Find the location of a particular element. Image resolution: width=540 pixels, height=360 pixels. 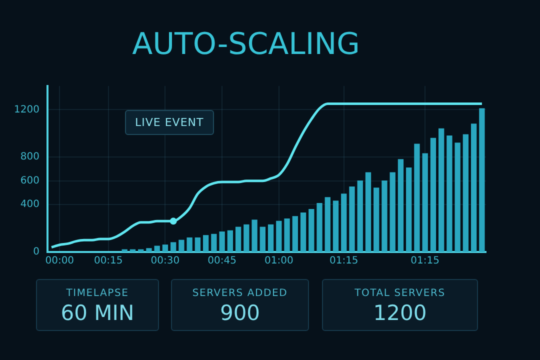

y-tick-label: 800 is located at coordinates (30, 157).